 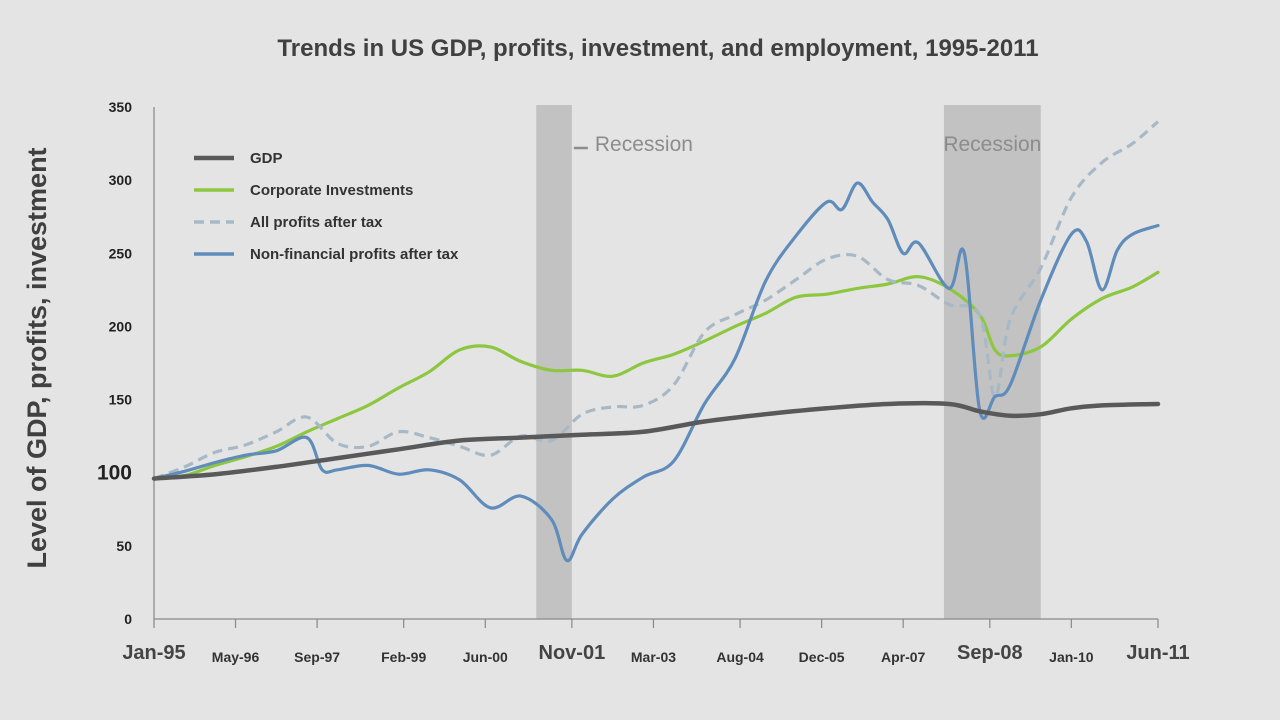 I want to click on y-tick-label: 250, so click(x=121, y=253).